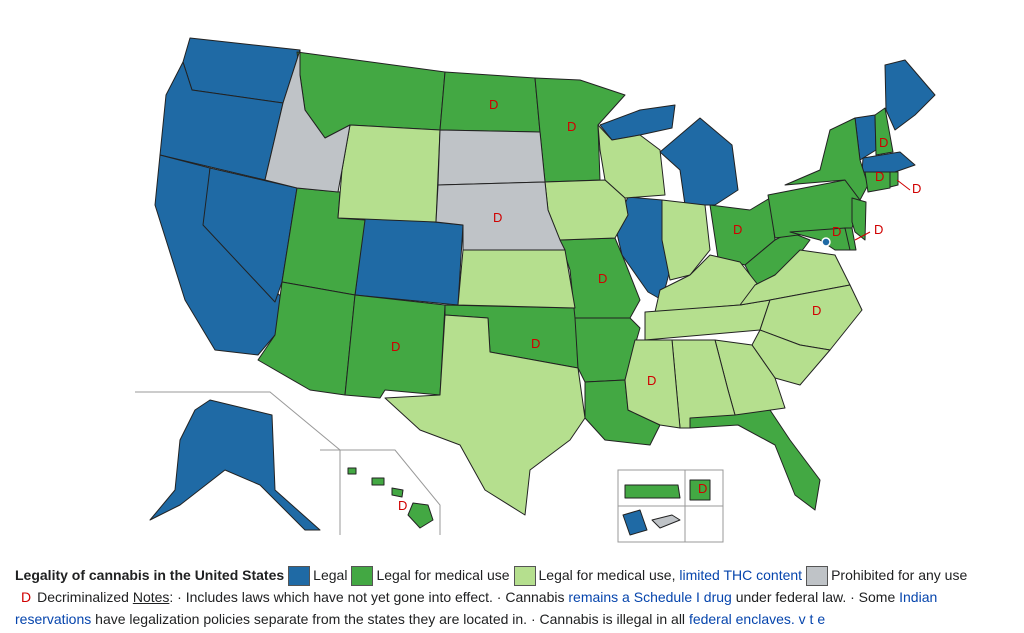 Image resolution: width=1024 pixels, height=633 pixels. What do you see at coordinates (703, 384) in the screenshot?
I see `state-alabama` at bounding box center [703, 384].